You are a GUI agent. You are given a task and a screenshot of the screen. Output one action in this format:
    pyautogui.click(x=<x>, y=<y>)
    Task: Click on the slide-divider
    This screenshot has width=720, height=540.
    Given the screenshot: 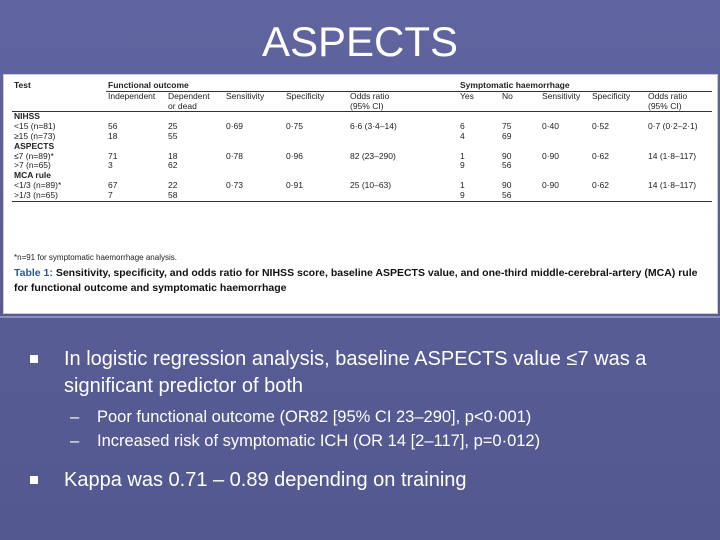 What is the action you would take?
    pyautogui.click(x=360, y=317)
    